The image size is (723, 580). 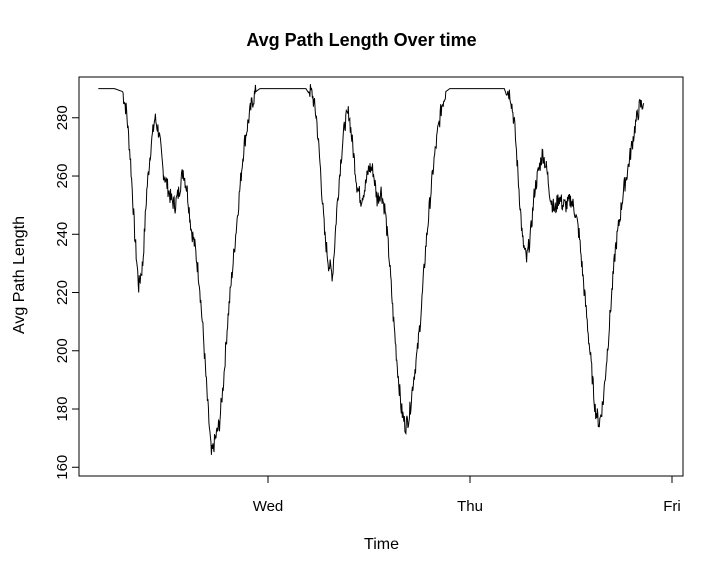 I want to click on x-axis-label: Time, so click(x=381, y=544).